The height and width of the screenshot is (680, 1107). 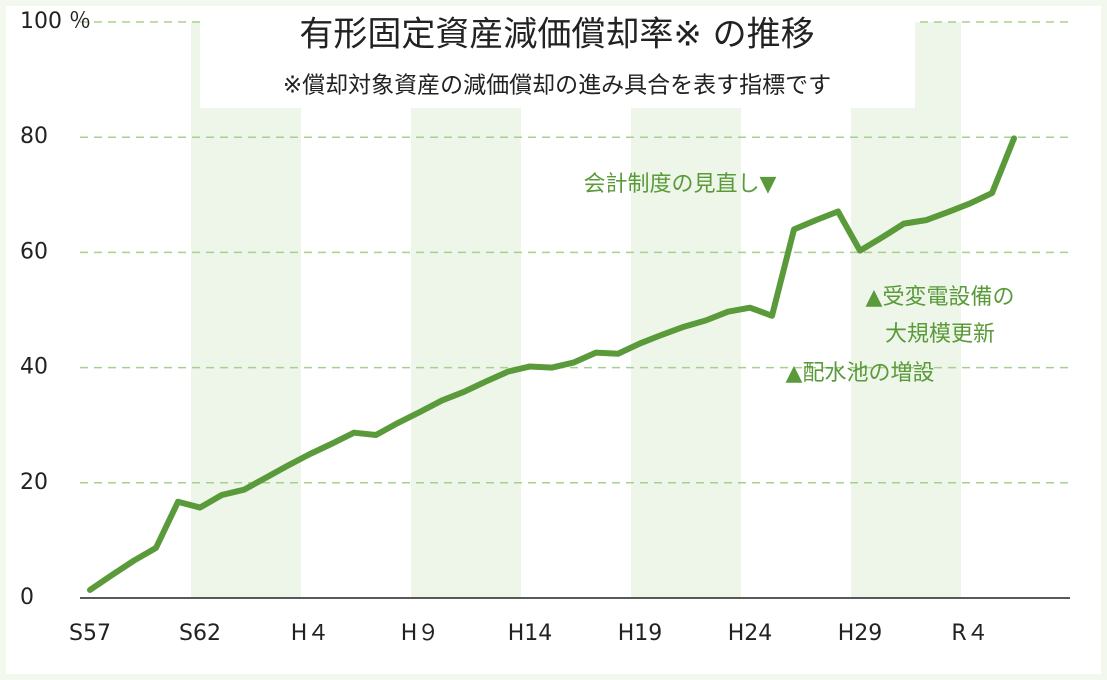 I want to click on title-box, so click(x=557, y=58).